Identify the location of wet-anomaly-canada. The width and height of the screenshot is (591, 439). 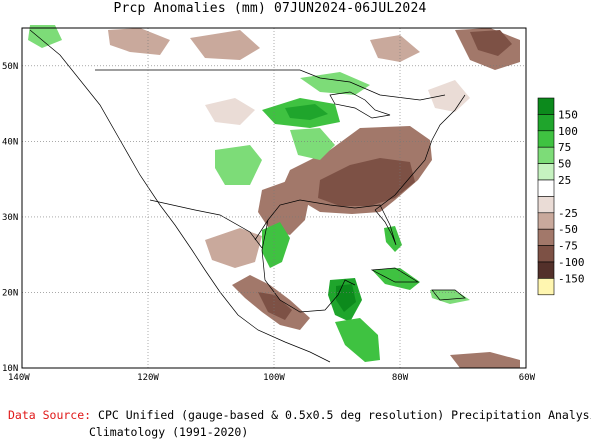
(335, 83).